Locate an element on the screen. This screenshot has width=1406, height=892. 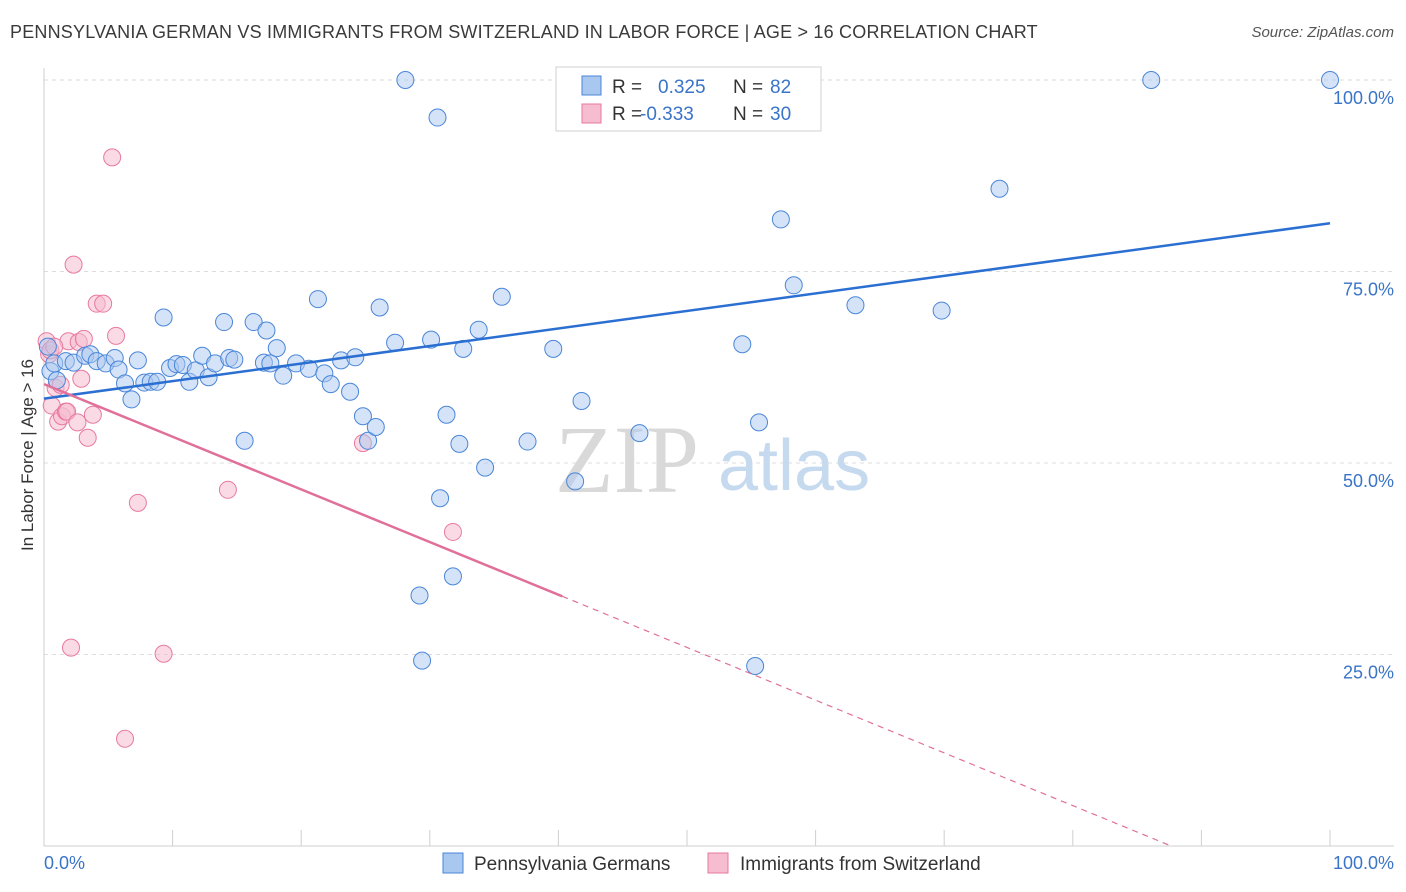
watermark: ZIP atlas is located at coordinates (712, 459).